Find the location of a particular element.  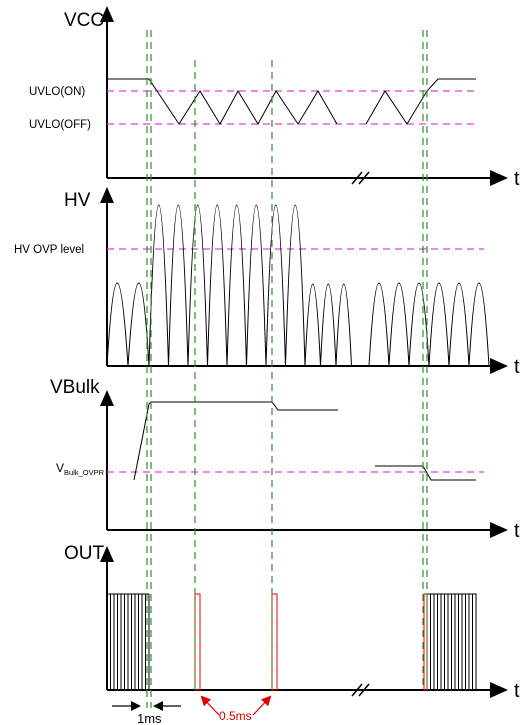

delay-0.5ms-arrow-left is located at coordinates (210, 705).